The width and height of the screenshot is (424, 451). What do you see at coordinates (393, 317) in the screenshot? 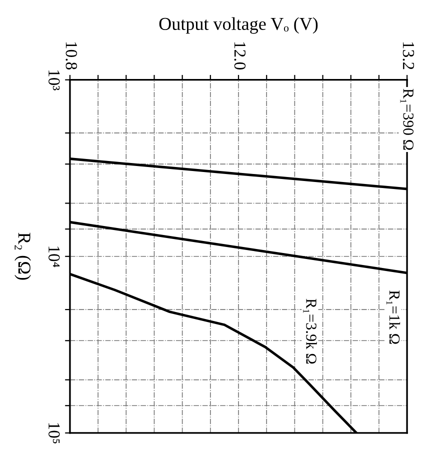
I see `text: R₁=1k Ω` at bounding box center [393, 317].